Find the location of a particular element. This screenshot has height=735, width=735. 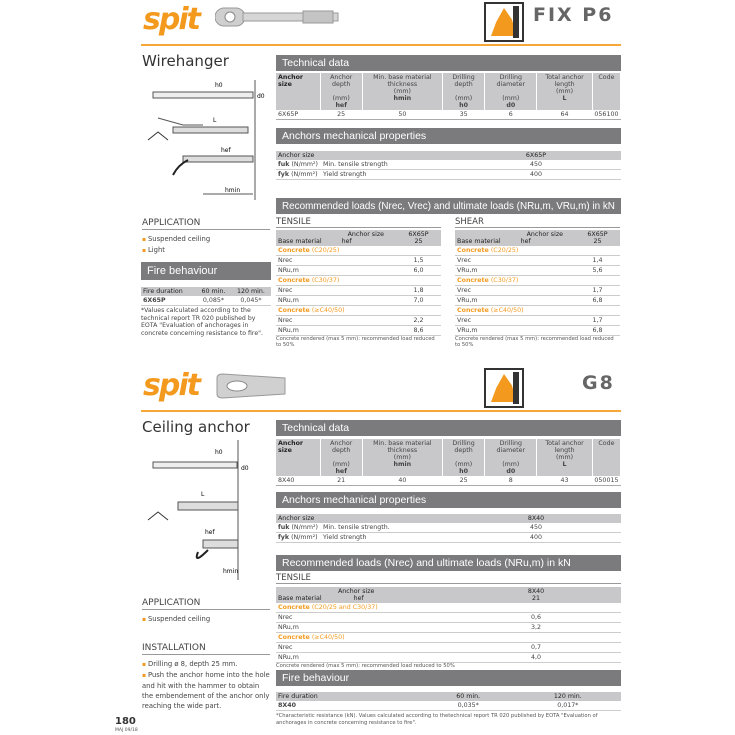

shear-title: SHEAR is located at coordinates (537, 222).